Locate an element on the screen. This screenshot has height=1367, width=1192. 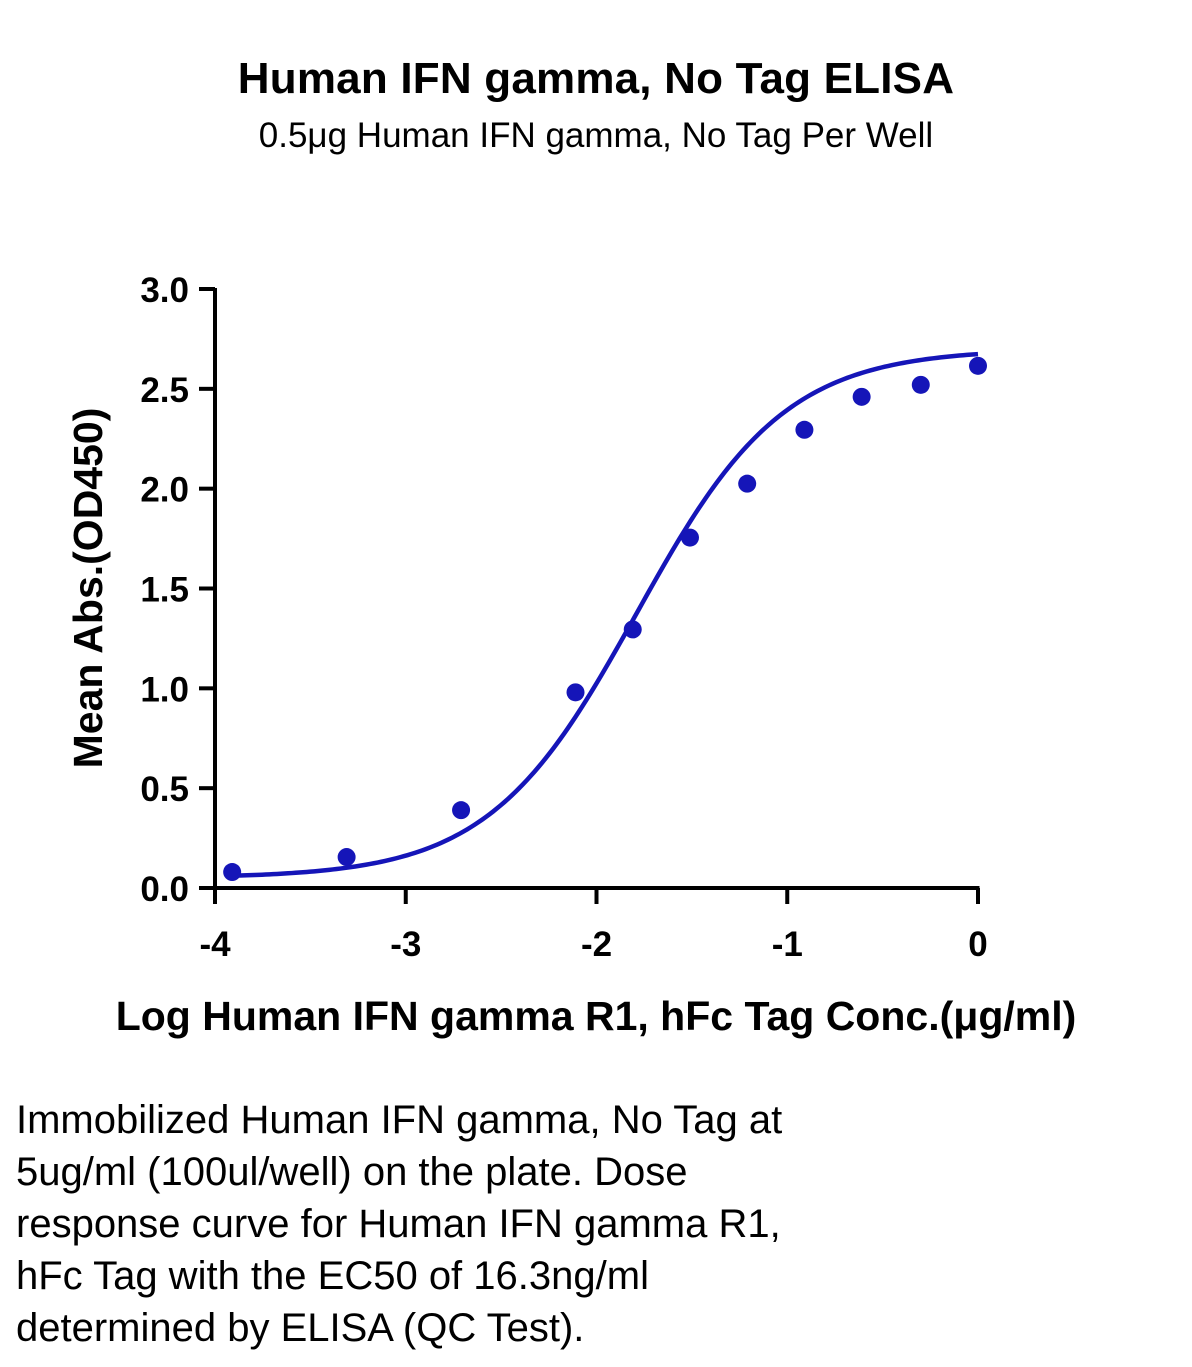
x-tick-label: -3 is located at coordinates (405, 944).